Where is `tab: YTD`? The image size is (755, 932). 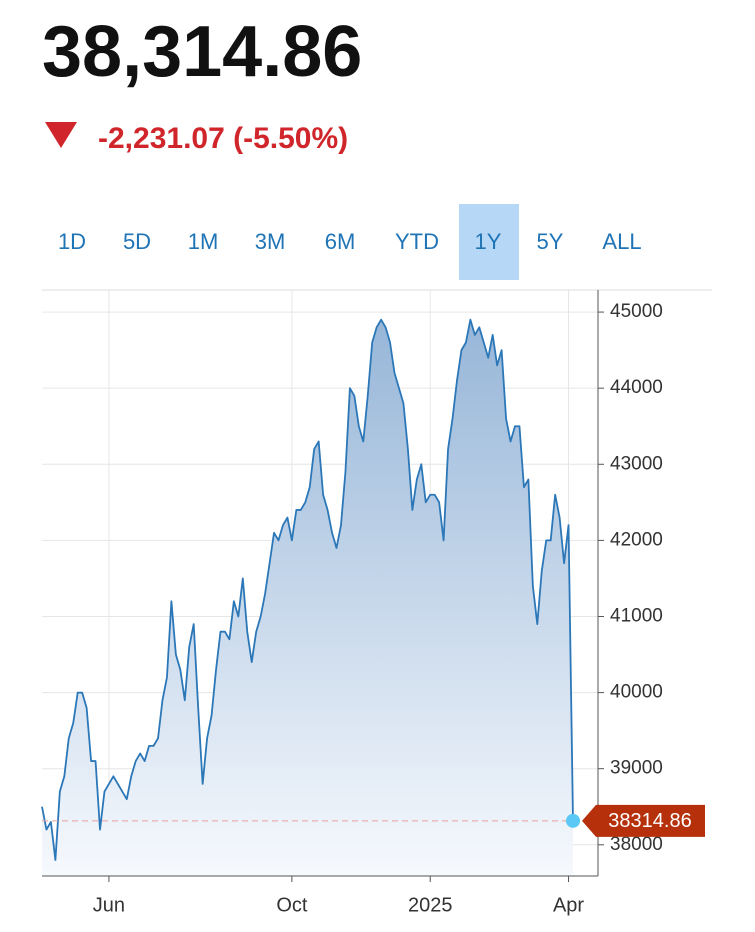 tab: YTD is located at coordinates (417, 241).